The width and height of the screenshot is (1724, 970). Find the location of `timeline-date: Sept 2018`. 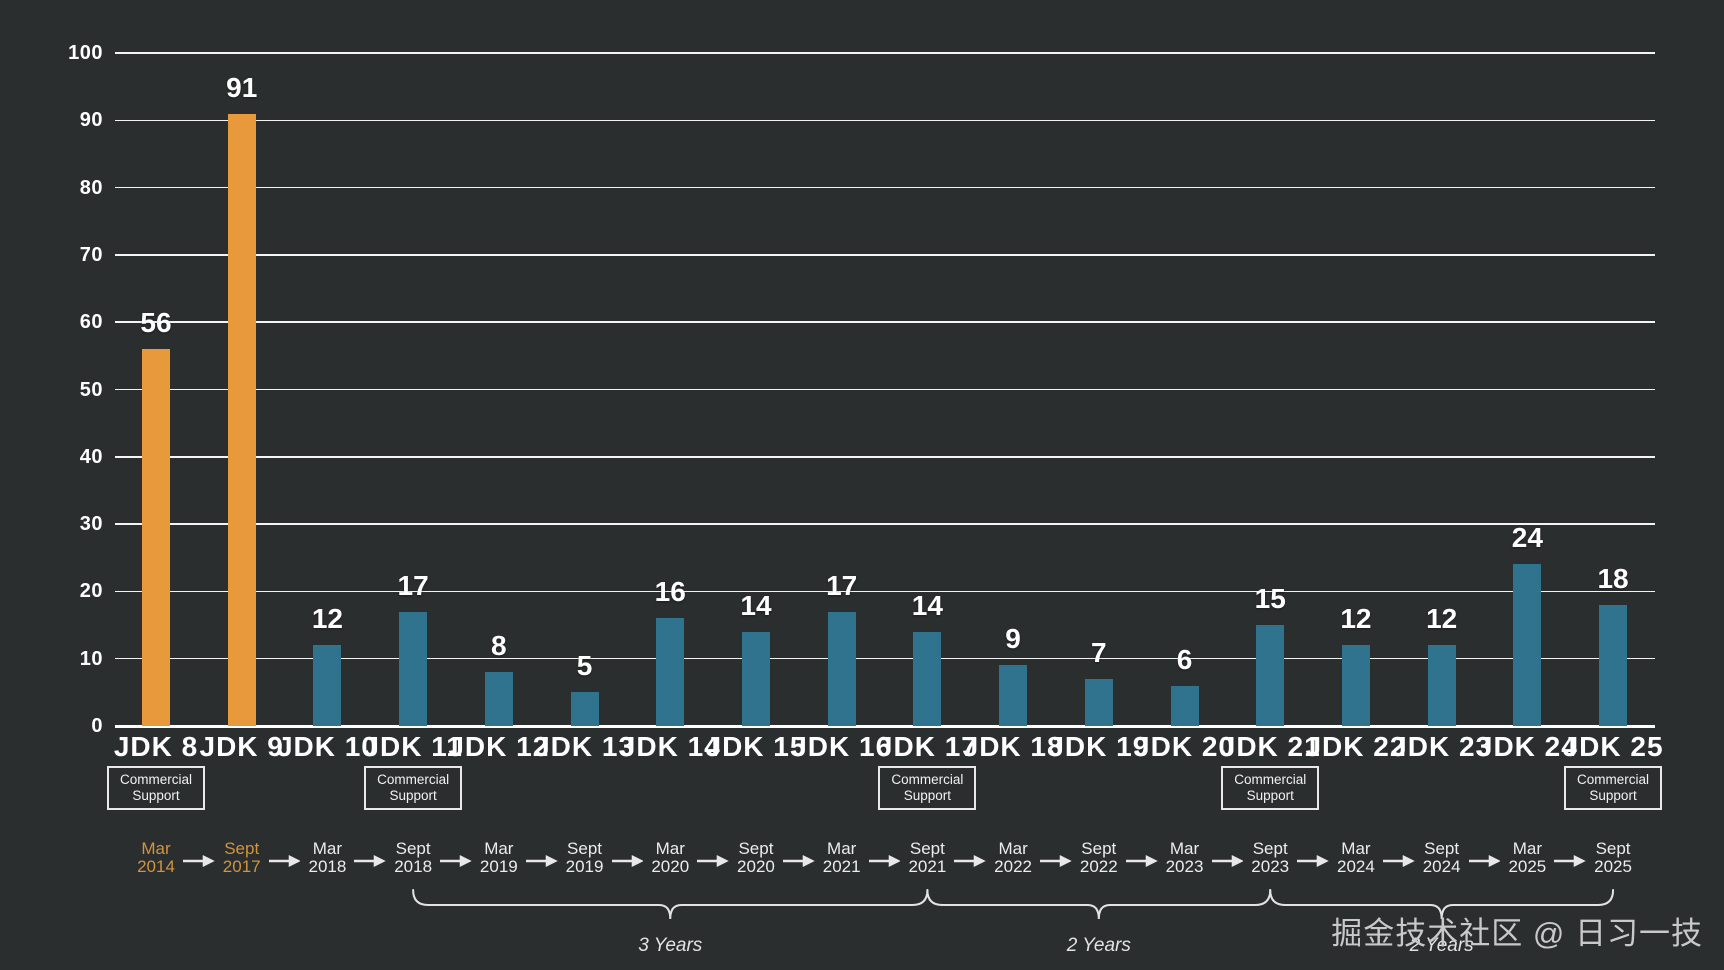

timeline-date: Sept 2018 is located at coordinates (413, 857).